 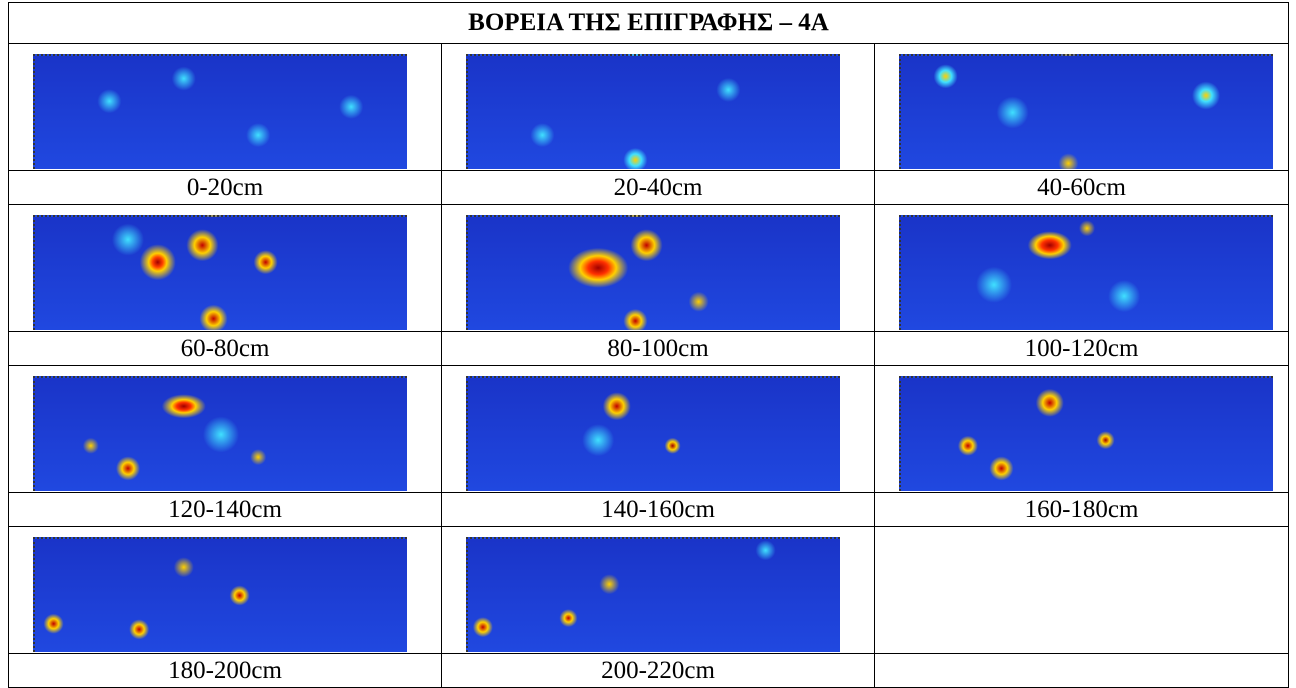 I want to click on panel-label: 200-220cm, so click(x=658, y=670).